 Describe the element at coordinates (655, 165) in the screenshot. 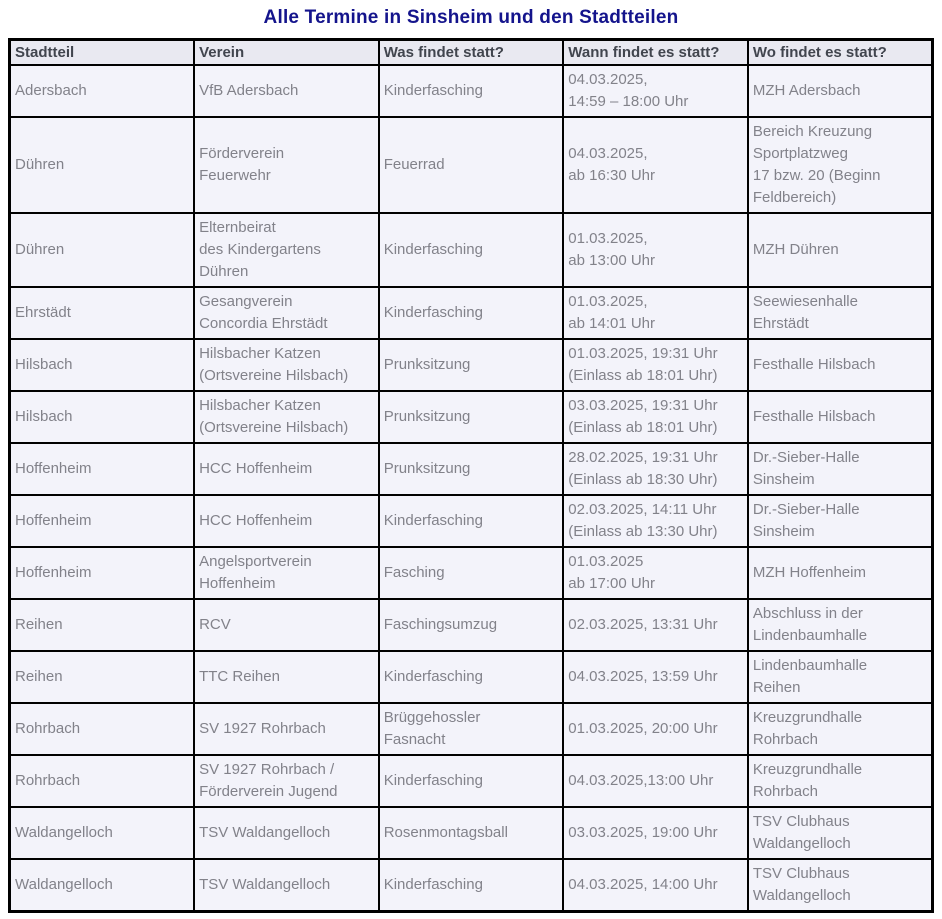

I see `cell-wann: 04.03.2025, ab 16:30 Uhr` at that location.